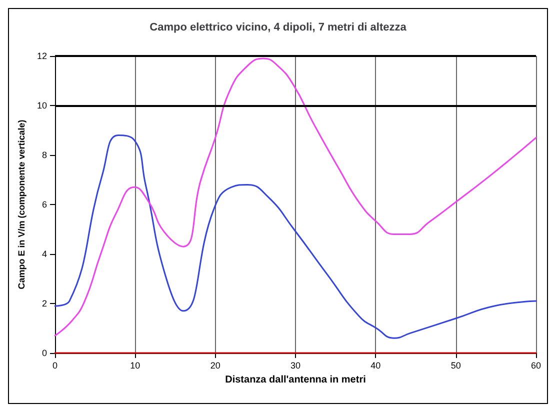 The width and height of the screenshot is (554, 410). What do you see at coordinates (44, 303) in the screenshot?
I see `y-tick-label: 2` at bounding box center [44, 303].